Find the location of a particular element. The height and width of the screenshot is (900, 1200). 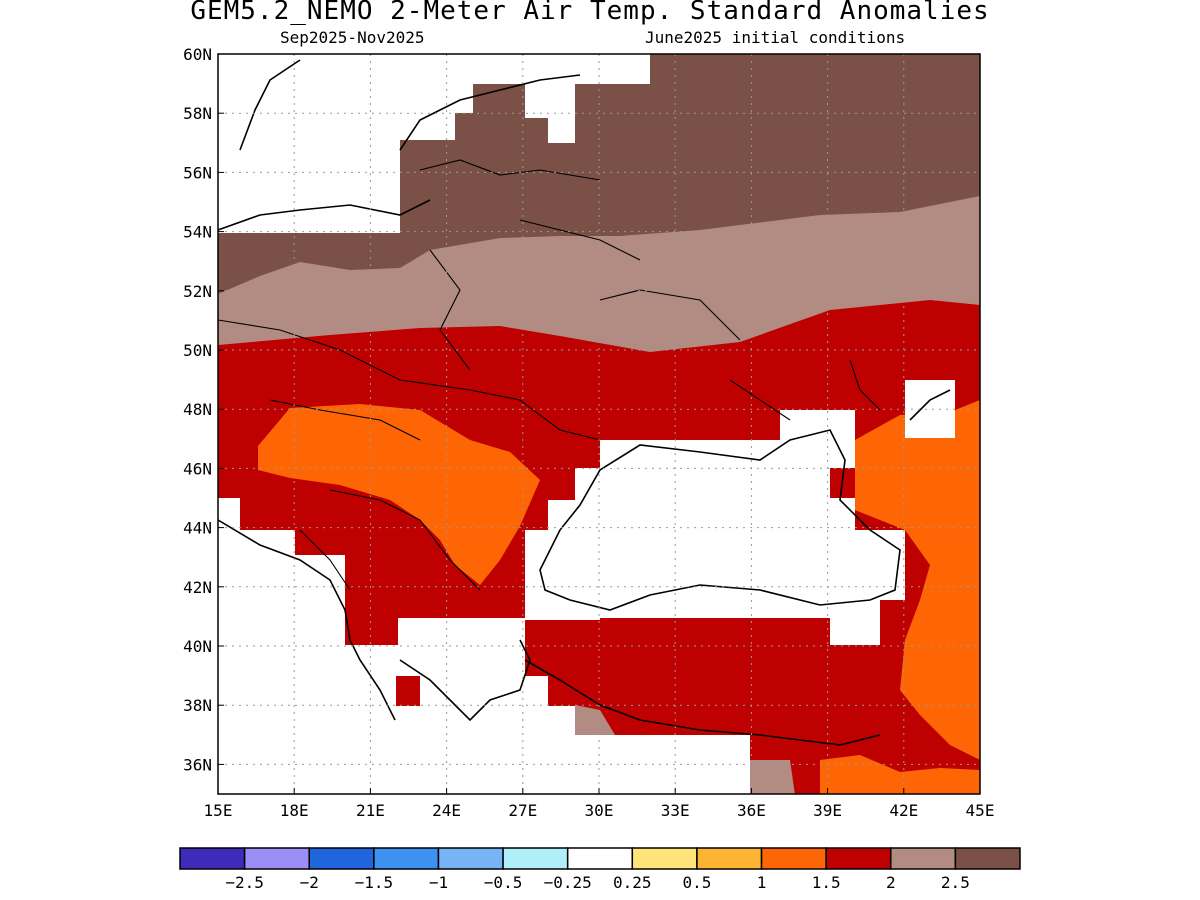

longitude-labels: 15E 18E 21E 24E 27E 30E 33E 36E 39E 42E 45E is located at coordinates (599, 804).